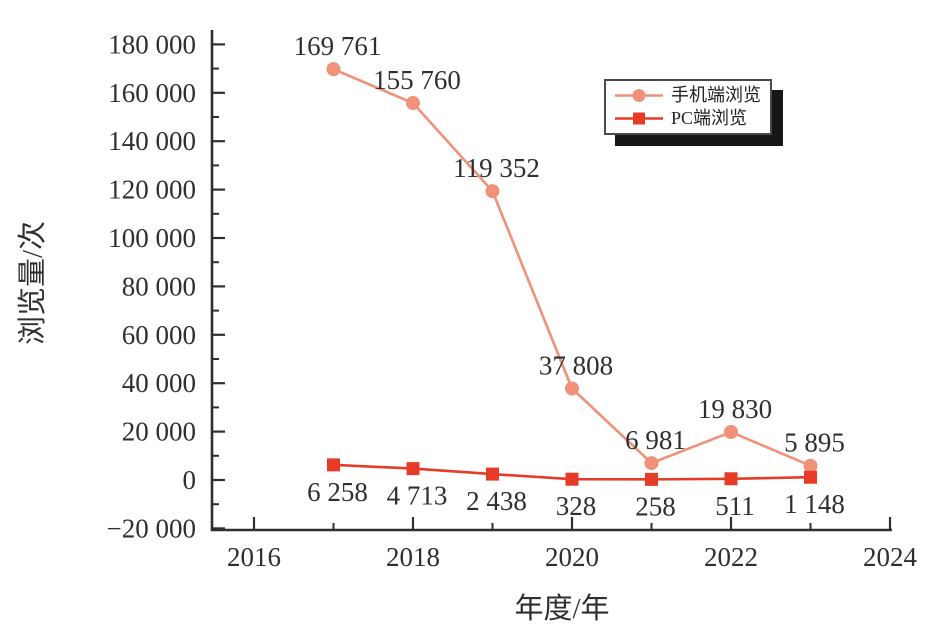 Image resolution: width=933 pixels, height=627 pixels. I want to click on data-point-label: 1 148, so click(814, 504).